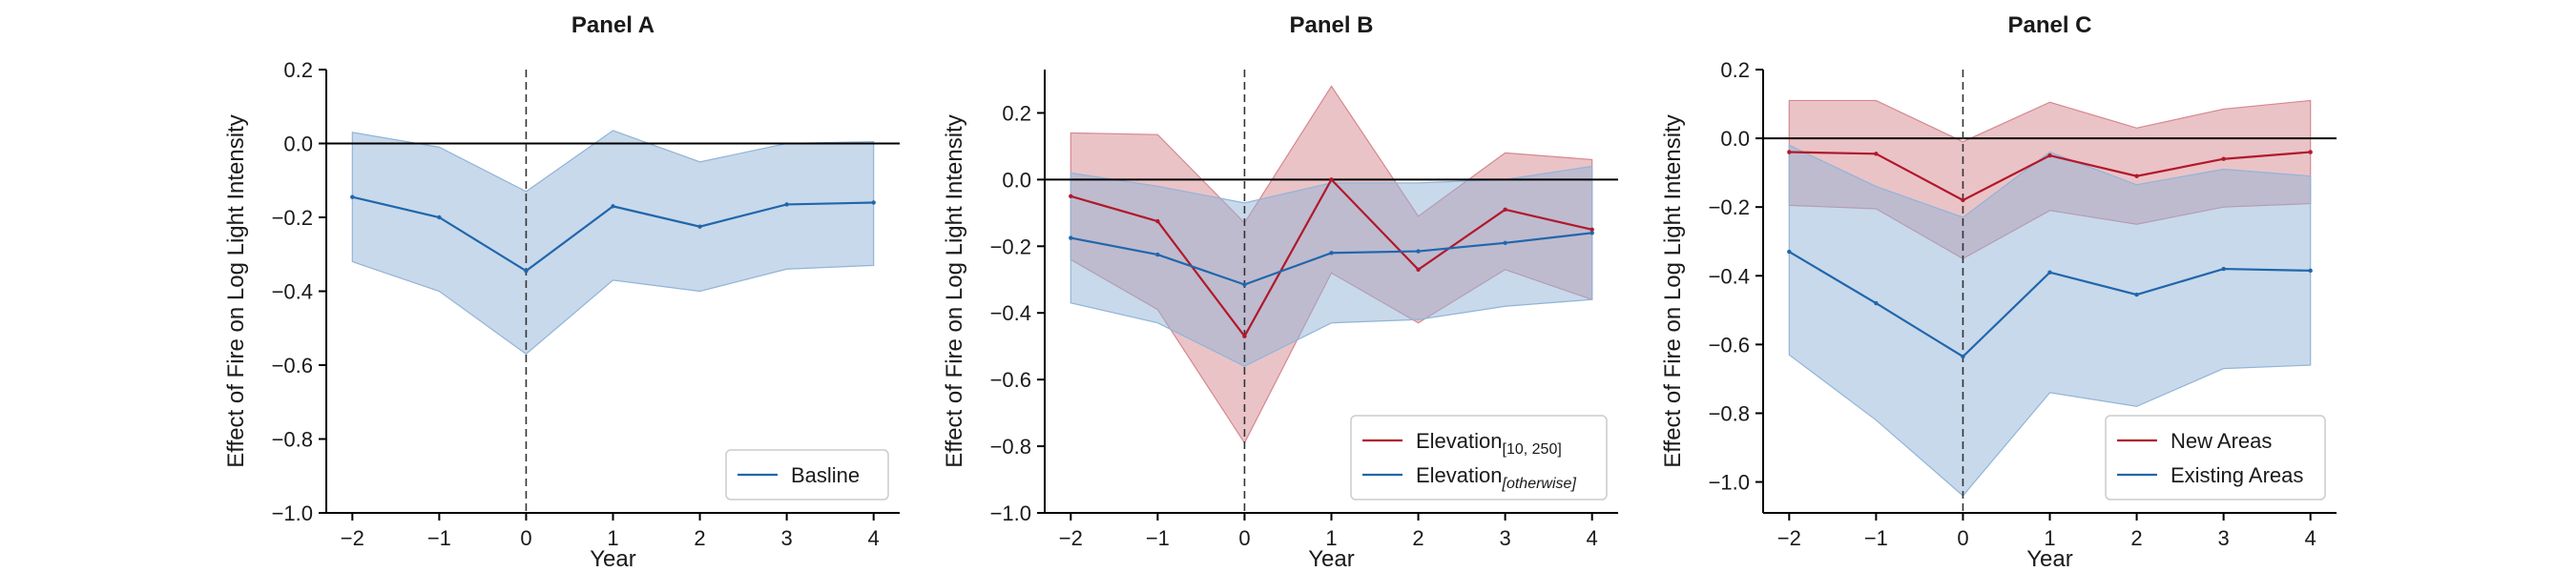  I want to click on legend-label-subscript: [otherwise], so click(1539, 484).